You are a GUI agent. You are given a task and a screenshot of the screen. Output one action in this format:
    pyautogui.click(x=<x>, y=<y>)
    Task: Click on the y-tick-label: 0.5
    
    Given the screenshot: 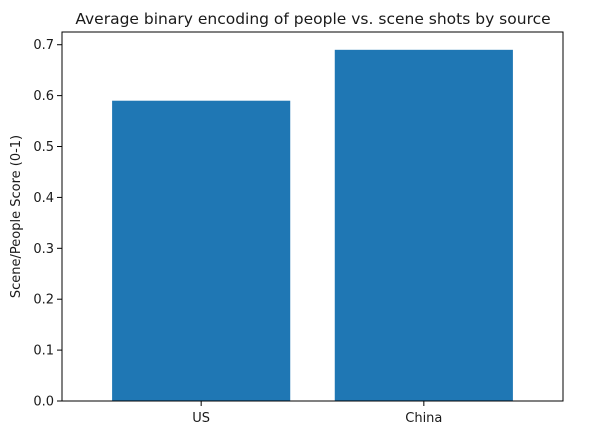 What is the action you would take?
    pyautogui.click(x=43, y=147)
    